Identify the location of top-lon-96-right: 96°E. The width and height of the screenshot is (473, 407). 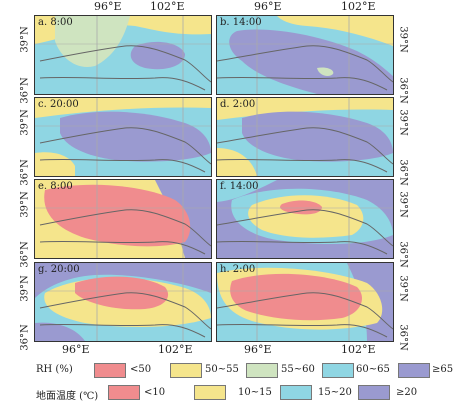
(268, 6).